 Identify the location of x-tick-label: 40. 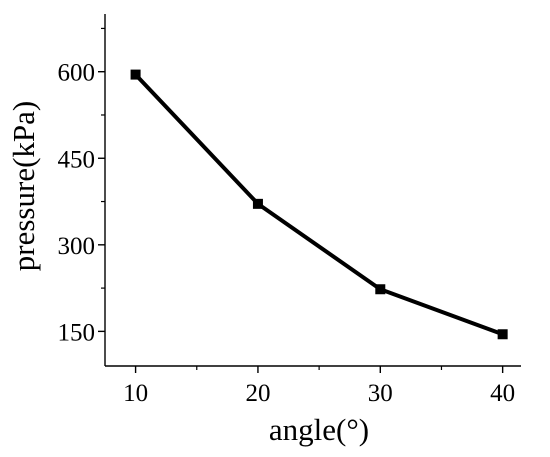
(502, 393).